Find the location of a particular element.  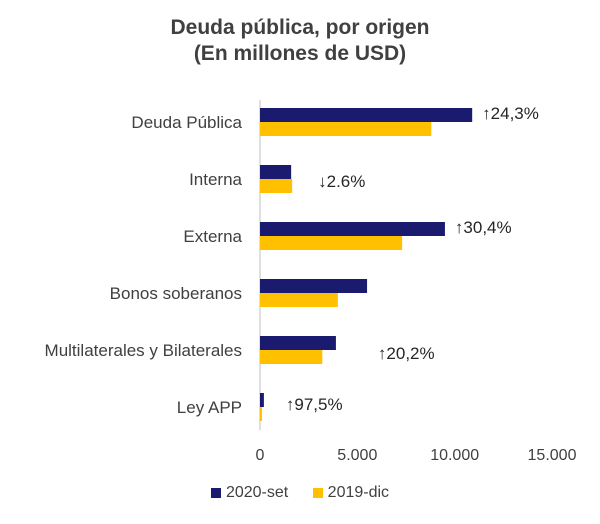

annotation-deuda-publica: ↑24,3% is located at coordinates (510, 113).